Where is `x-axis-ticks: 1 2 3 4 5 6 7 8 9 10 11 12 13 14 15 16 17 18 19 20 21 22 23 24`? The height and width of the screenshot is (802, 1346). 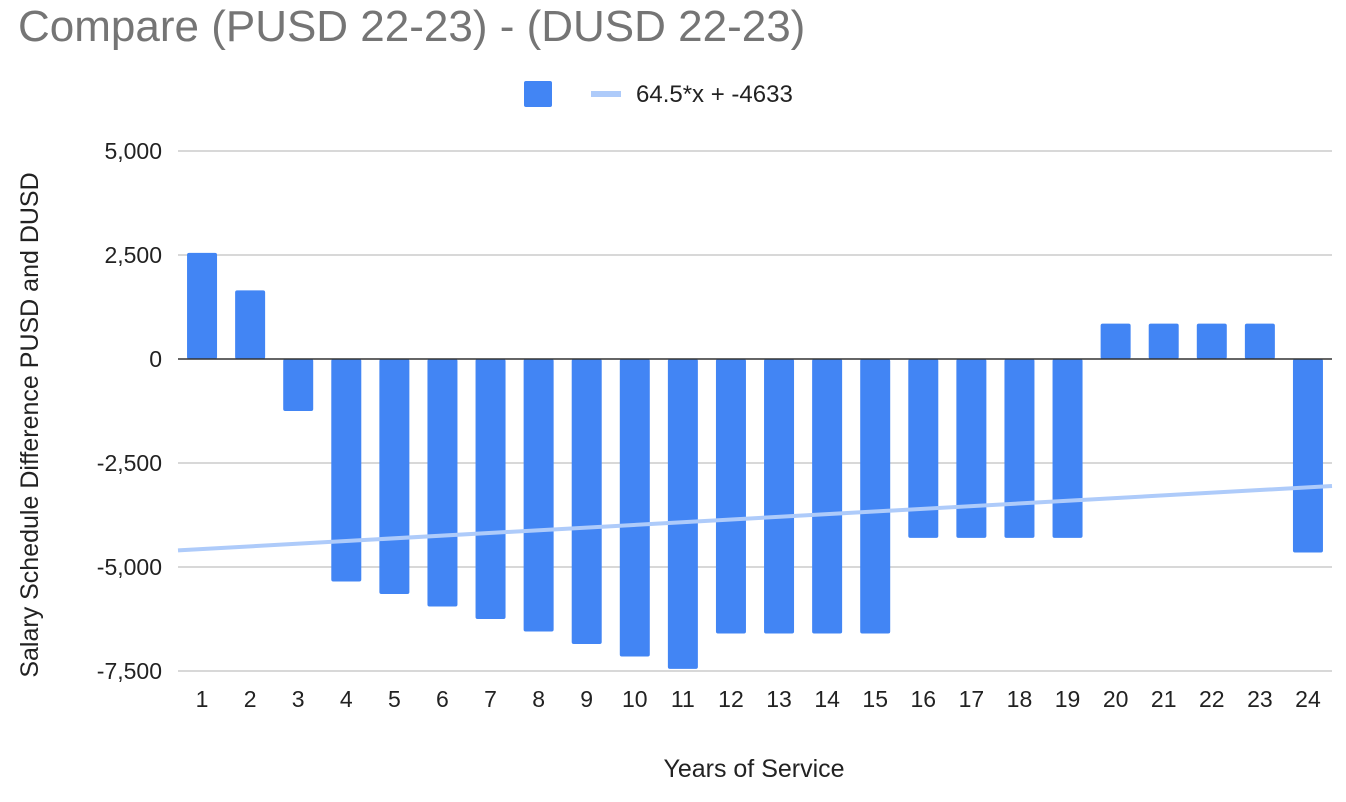
x-axis-ticks: 1 2 3 4 5 6 7 8 9 10 11 12 13 14 15 16 17 18 19 20 21 22 23 24 is located at coordinates (758, 699).